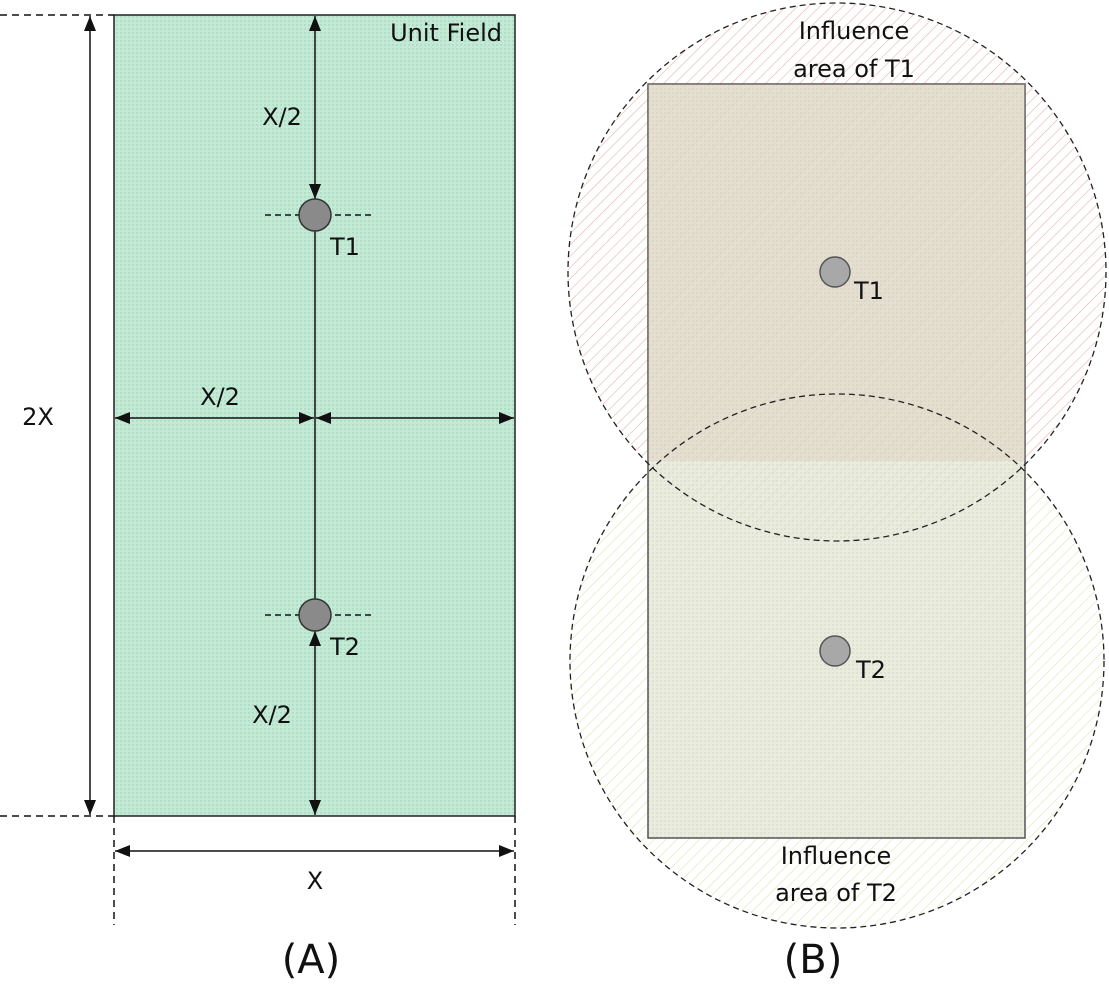  Describe the element at coordinates (813, 960) in the screenshot. I see `panel-label: (B)` at that location.